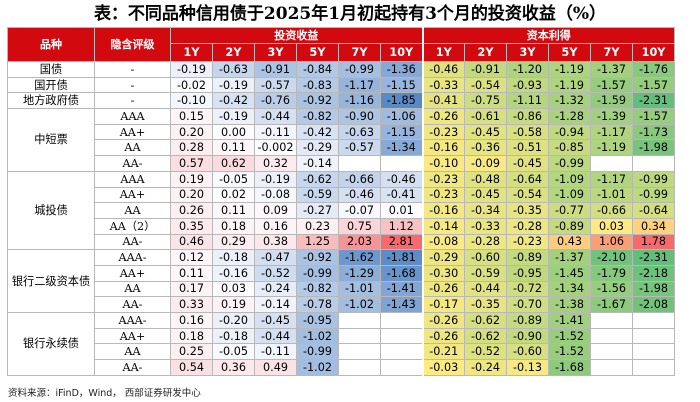 The image size is (700, 402). I want to click on header-row-1: 品种 隐含评级 投资收益 资本利得, so click(341, 44).